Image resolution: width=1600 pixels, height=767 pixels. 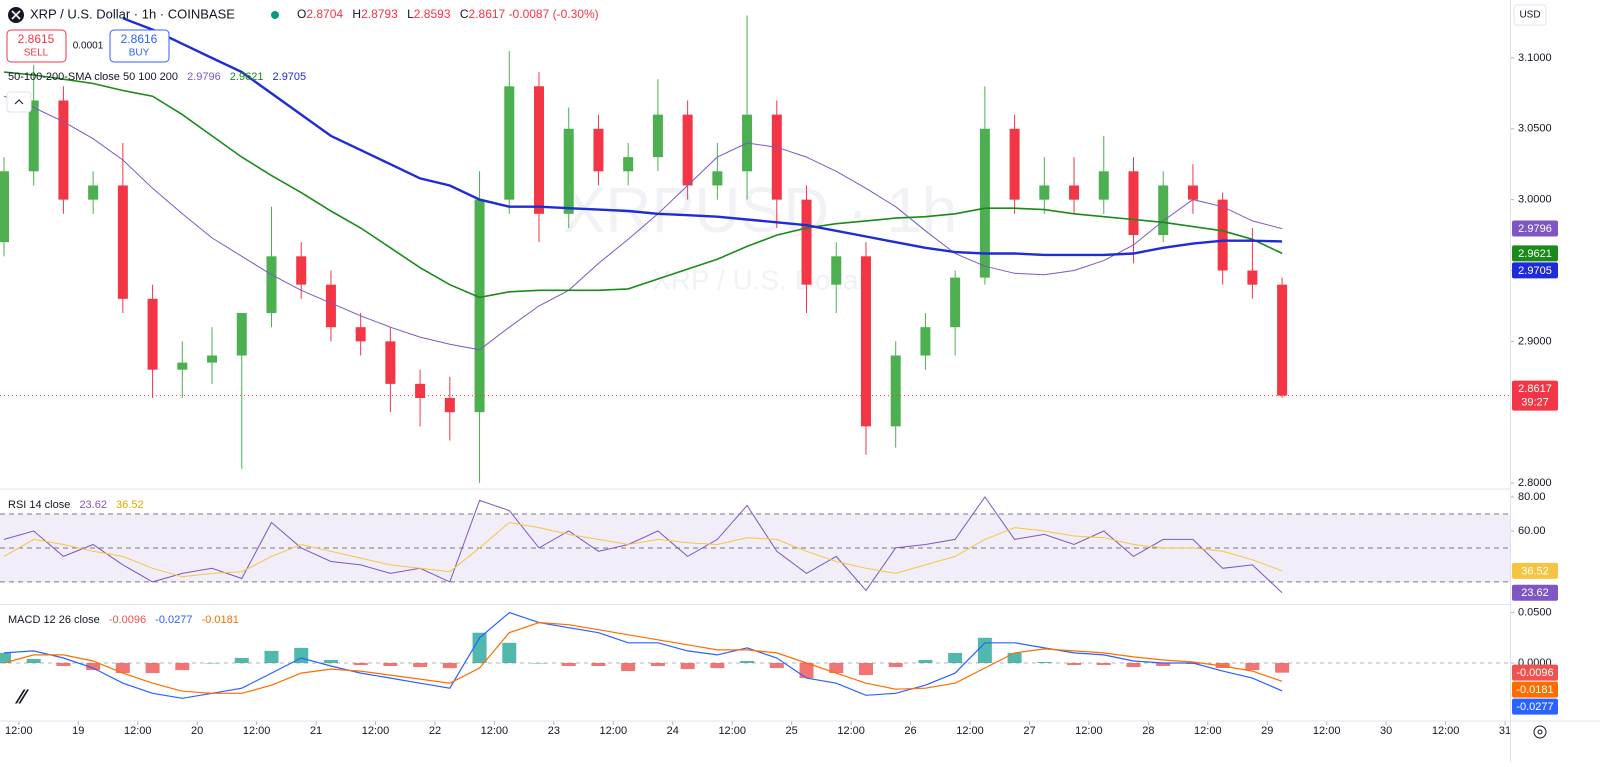 I want to click on ohlc-label: C, so click(x=464, y=14).